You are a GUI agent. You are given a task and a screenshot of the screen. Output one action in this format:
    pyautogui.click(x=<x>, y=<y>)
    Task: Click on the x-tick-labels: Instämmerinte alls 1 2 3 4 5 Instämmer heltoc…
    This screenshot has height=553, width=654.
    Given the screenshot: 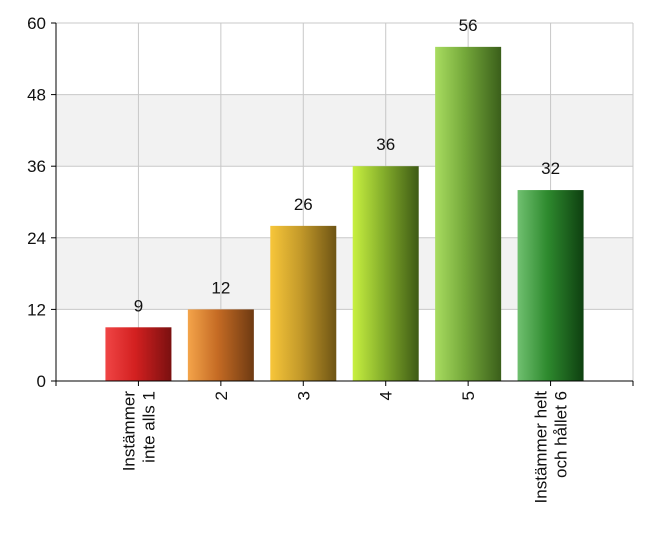 What is the action you would take?
    pyautogui.click(x=344, y=447)
    